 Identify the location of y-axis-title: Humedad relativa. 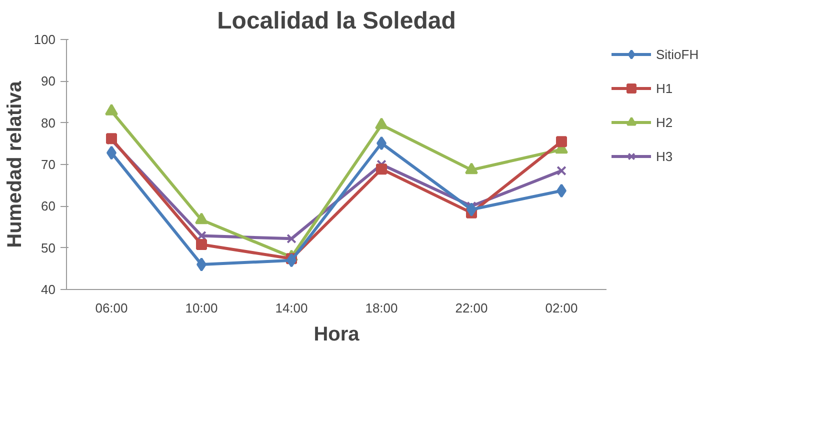
(15, 164).